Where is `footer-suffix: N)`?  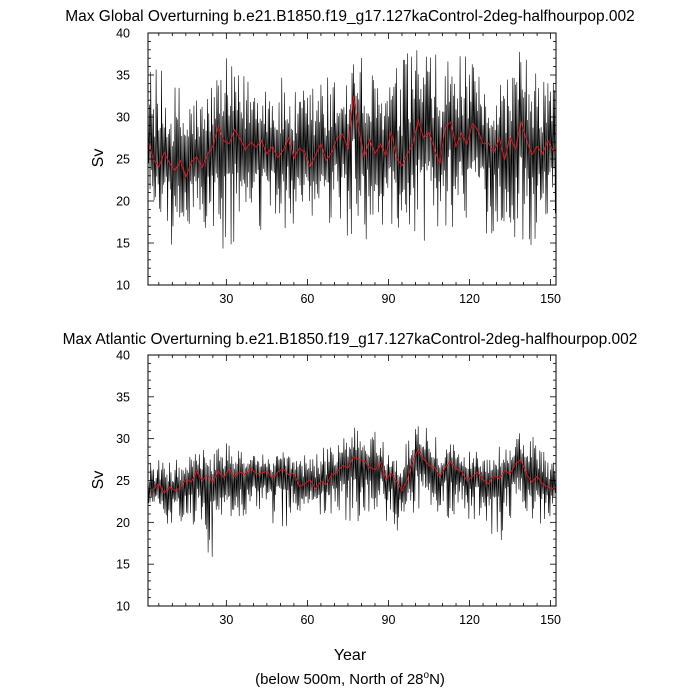
footer-suffix: N) is located at coordinates (437, 679).